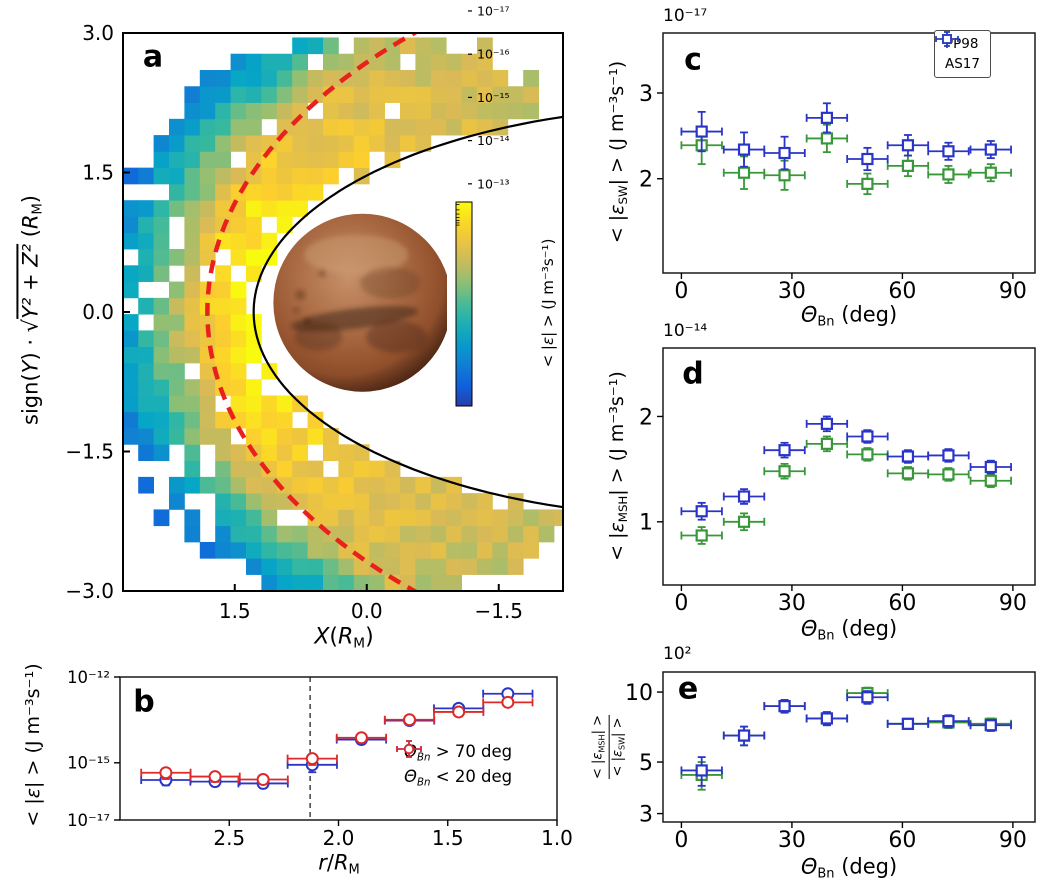  Describe the element at coordinates (621, 743) in the screenshot. I see `label-fragment: SW` at that location.